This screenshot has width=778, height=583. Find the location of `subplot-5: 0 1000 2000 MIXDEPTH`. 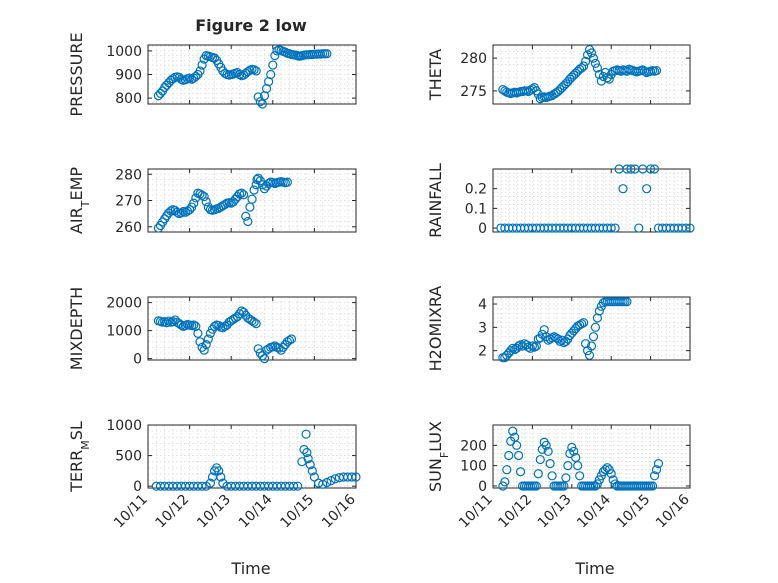

subplot-5: 0 1000 2000 MIXDEPTH is located at coordinates (212, 328).